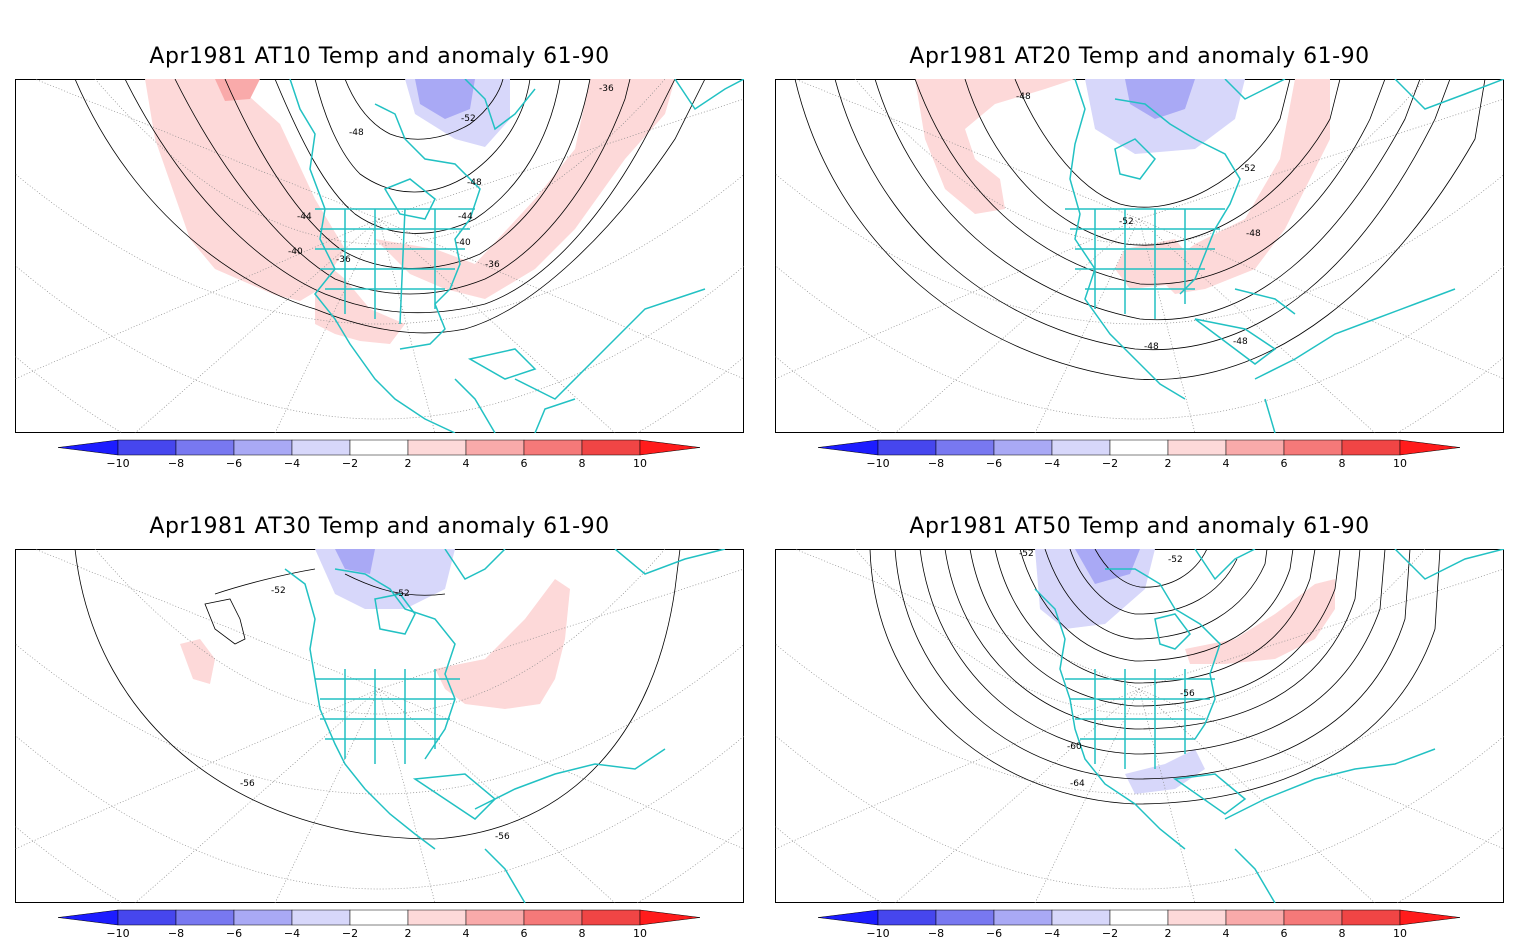 The image size is (1520, 942). Describe the element at coordinates (465, 217) in the screenshot. I see `contour-label: -44` at that location.